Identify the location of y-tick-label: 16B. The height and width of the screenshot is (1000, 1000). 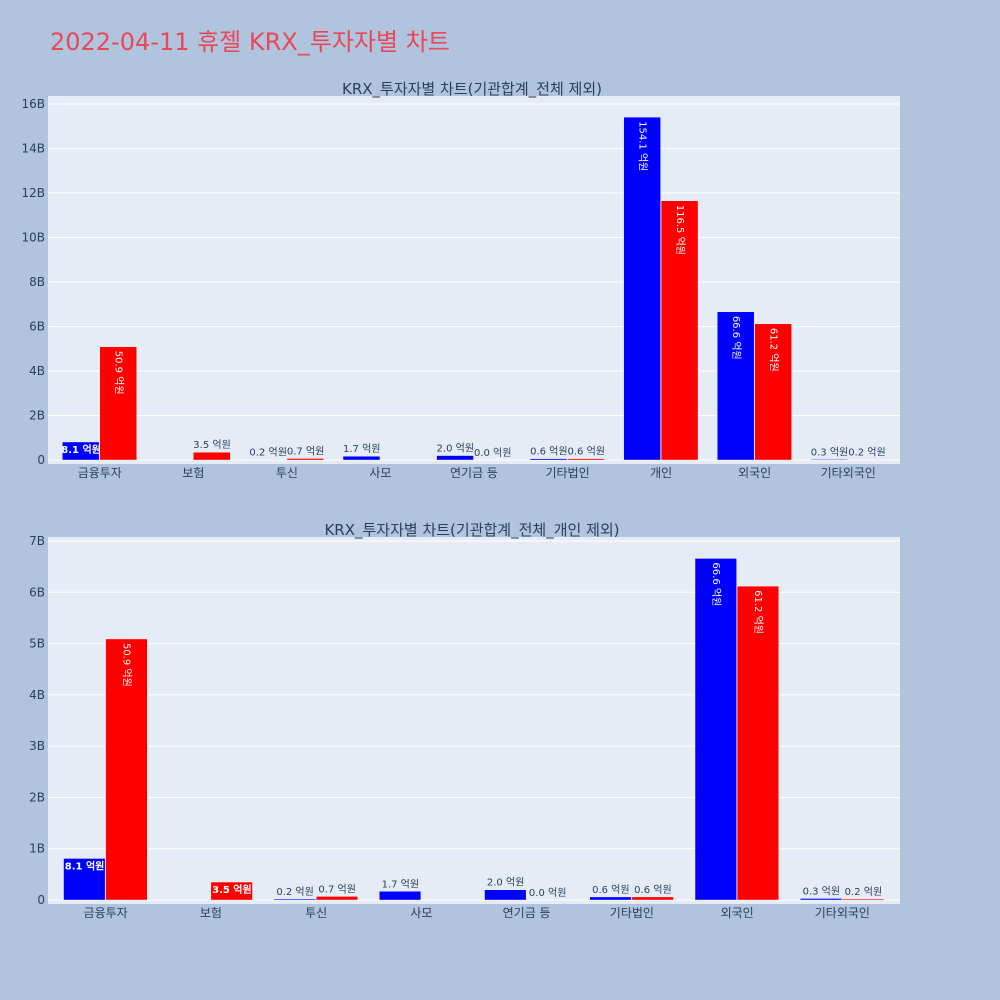
(33, 104).